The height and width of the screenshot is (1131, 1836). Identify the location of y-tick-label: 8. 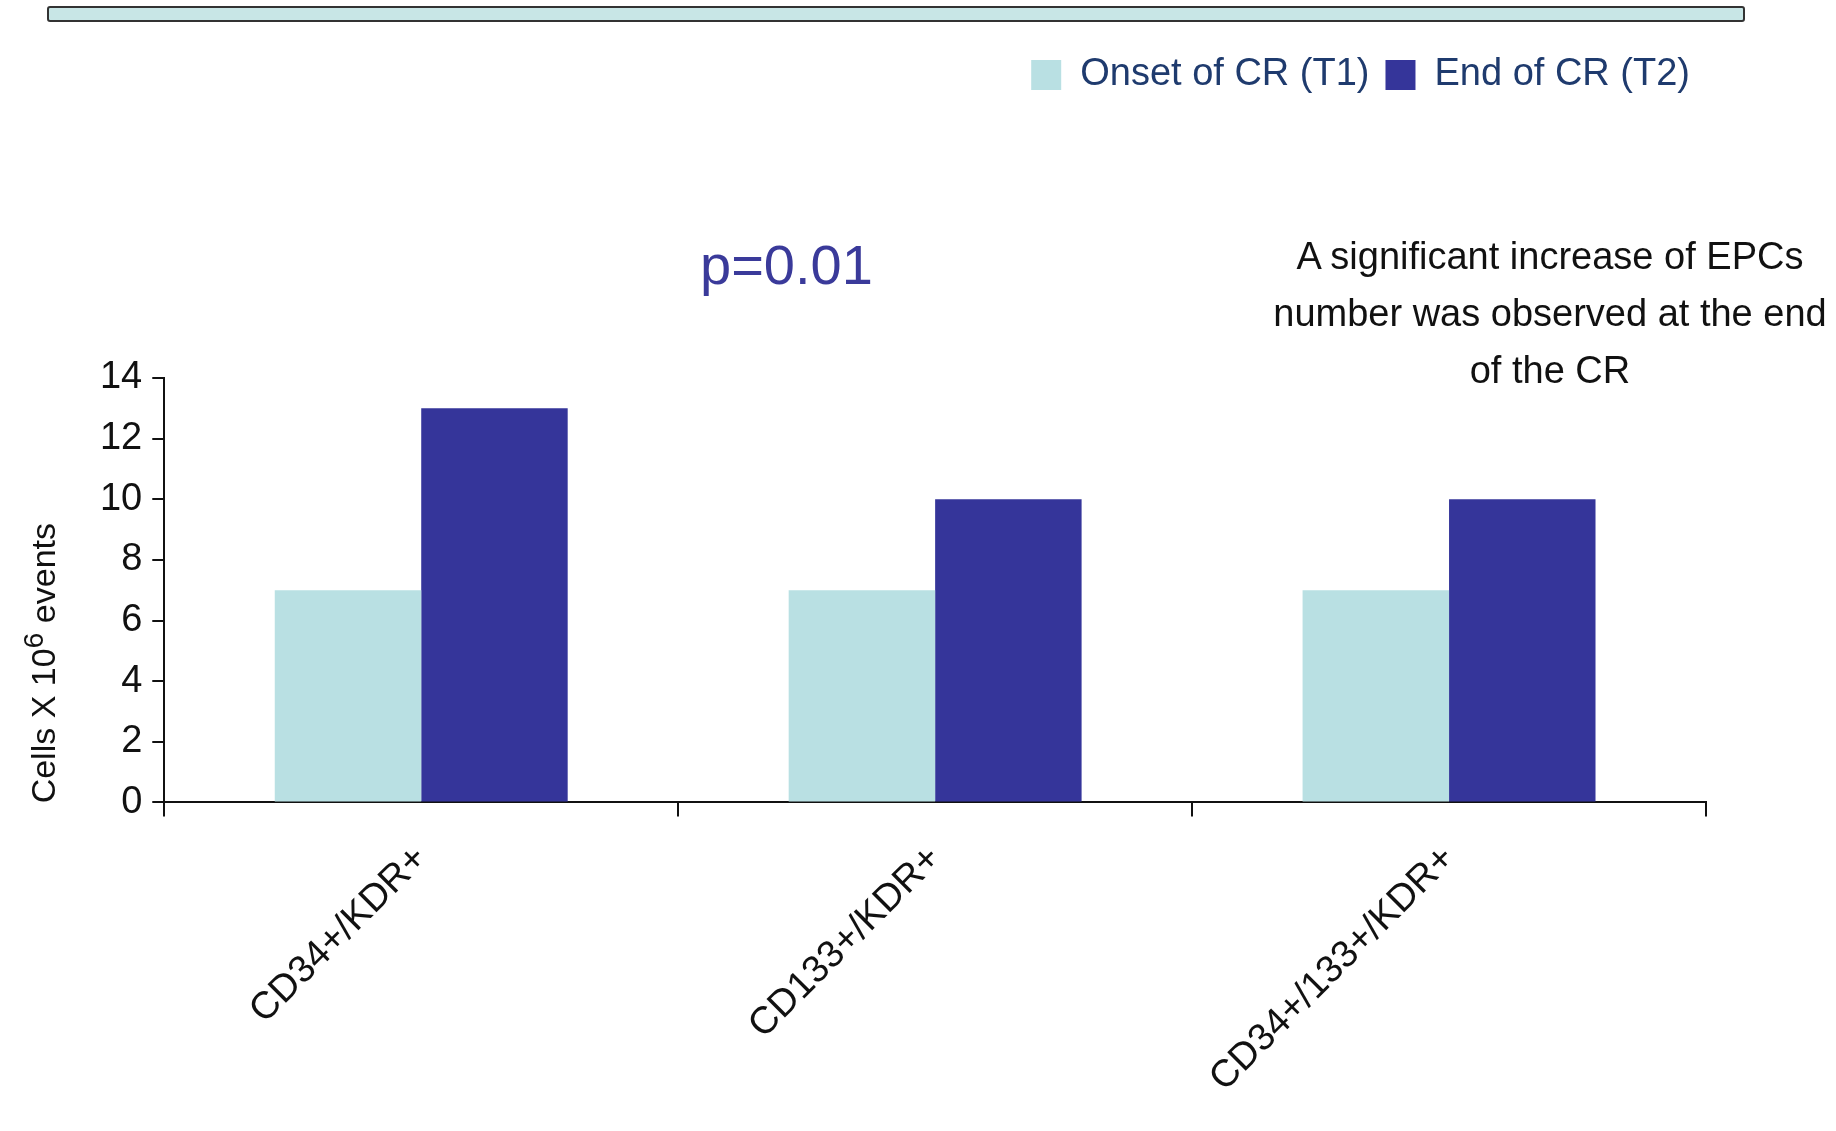
(132, 557).